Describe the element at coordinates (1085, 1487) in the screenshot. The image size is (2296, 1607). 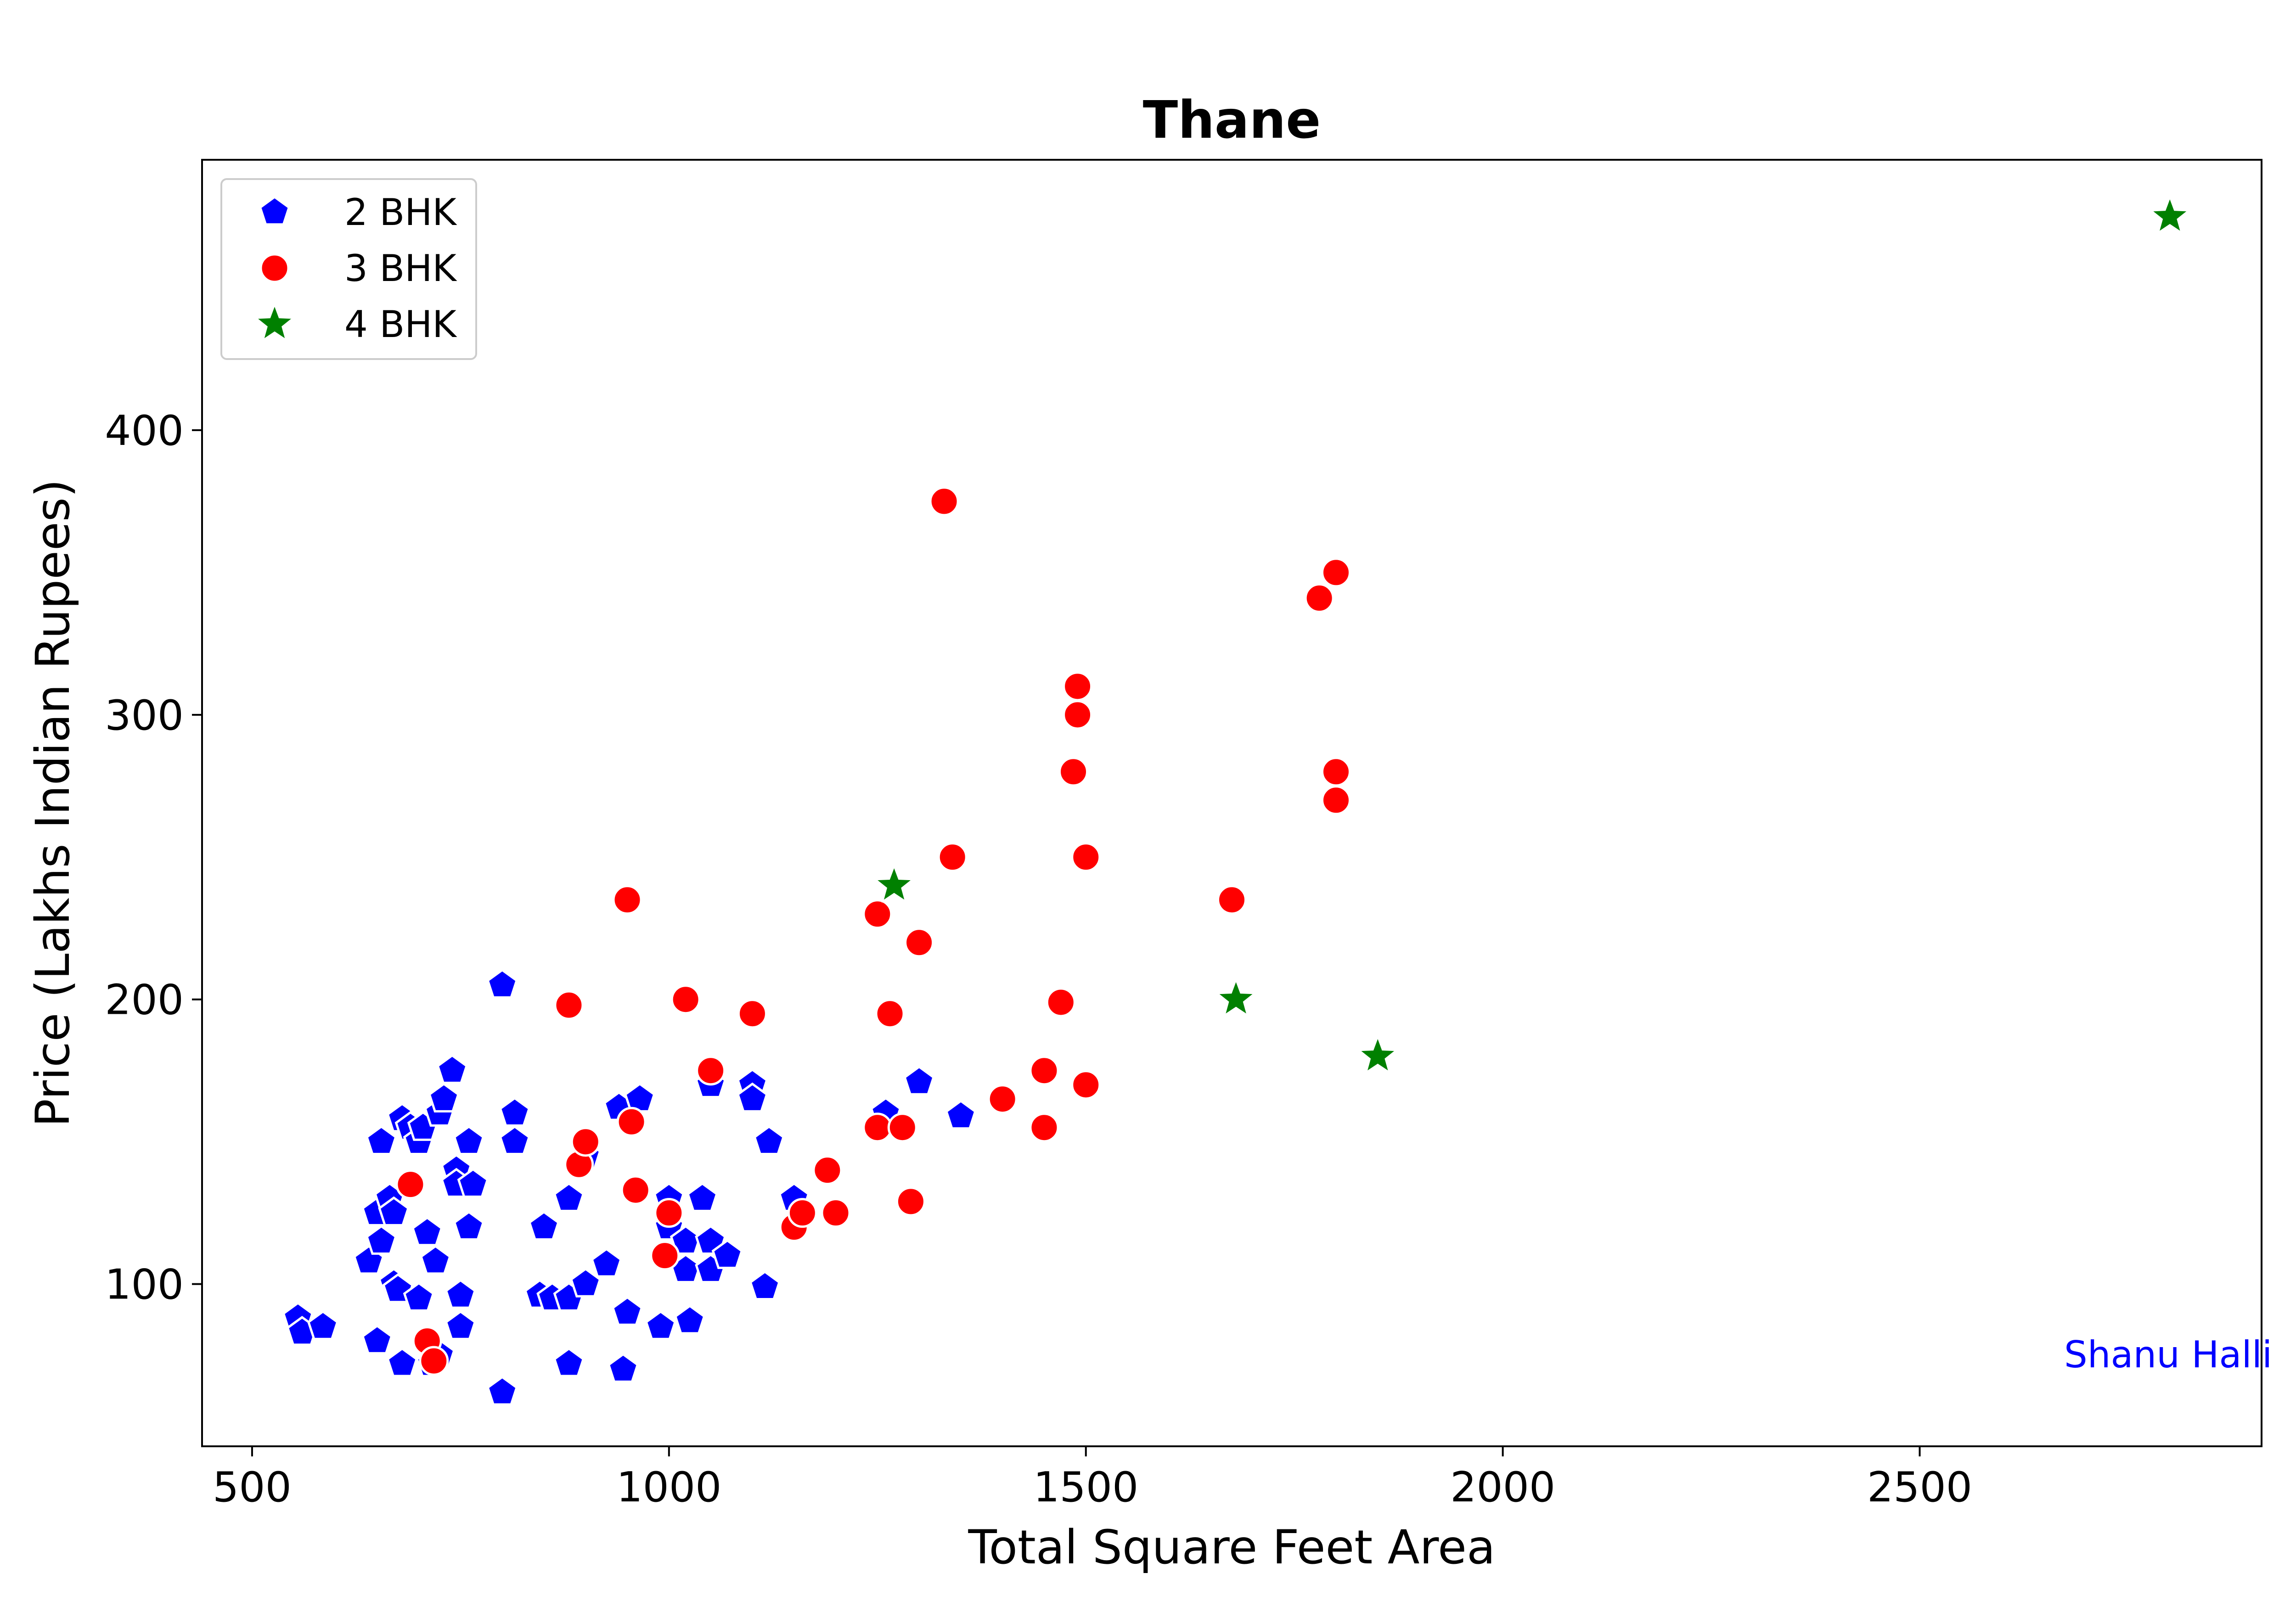
I see `x-tick-label: 1500` at that location.